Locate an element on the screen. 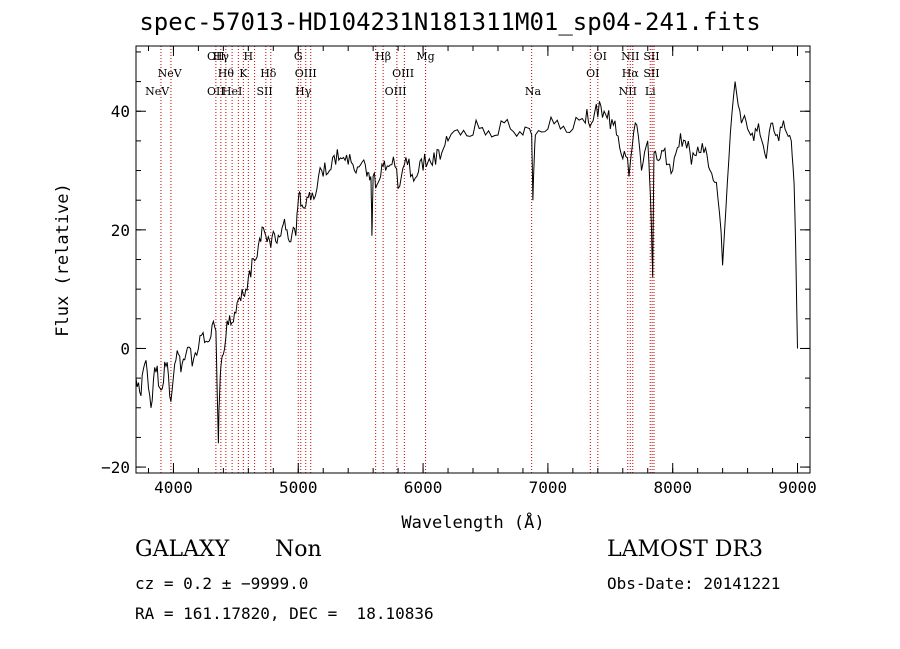  y-tick-label: 20 is located at coordinates (120, 230).